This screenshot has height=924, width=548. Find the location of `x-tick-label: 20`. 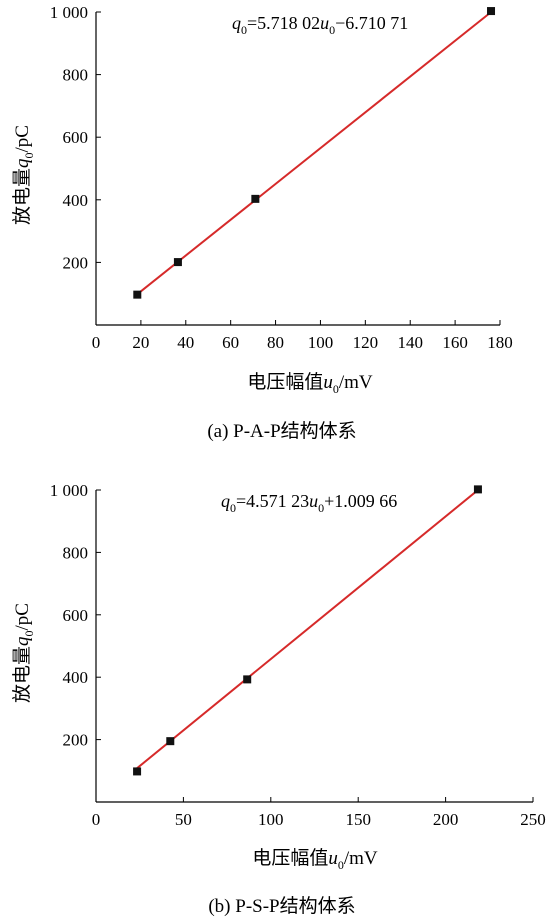

x-tick-label: 20 is located at coordinates (140, 342).